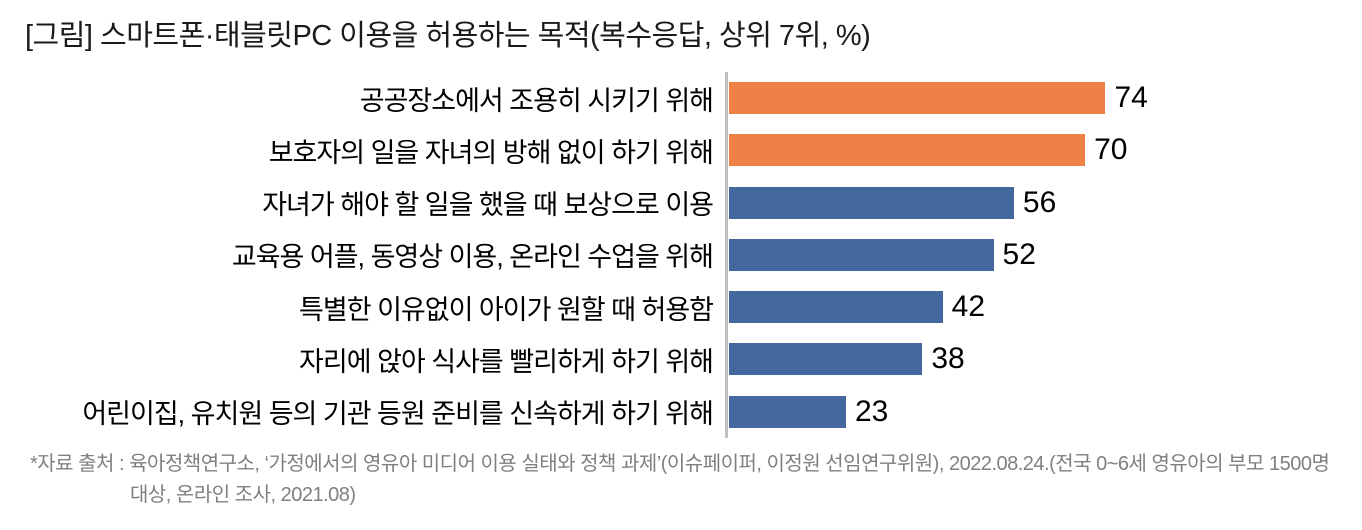  What do you see at coordinates (872, 411) in the screenshot?
I see `value-label: 23` at bounding box center [872, 411].